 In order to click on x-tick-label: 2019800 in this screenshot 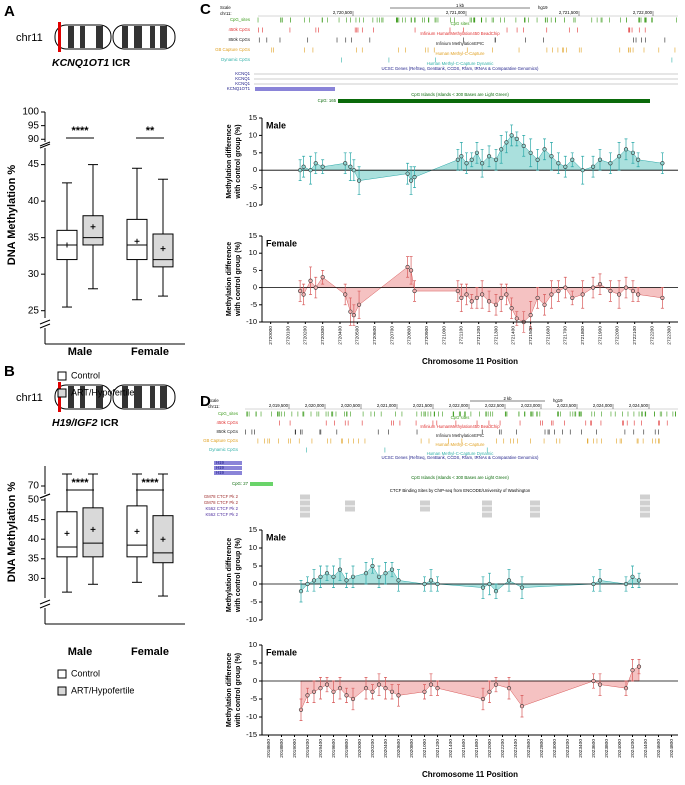, I will do `click(347, 748)`.